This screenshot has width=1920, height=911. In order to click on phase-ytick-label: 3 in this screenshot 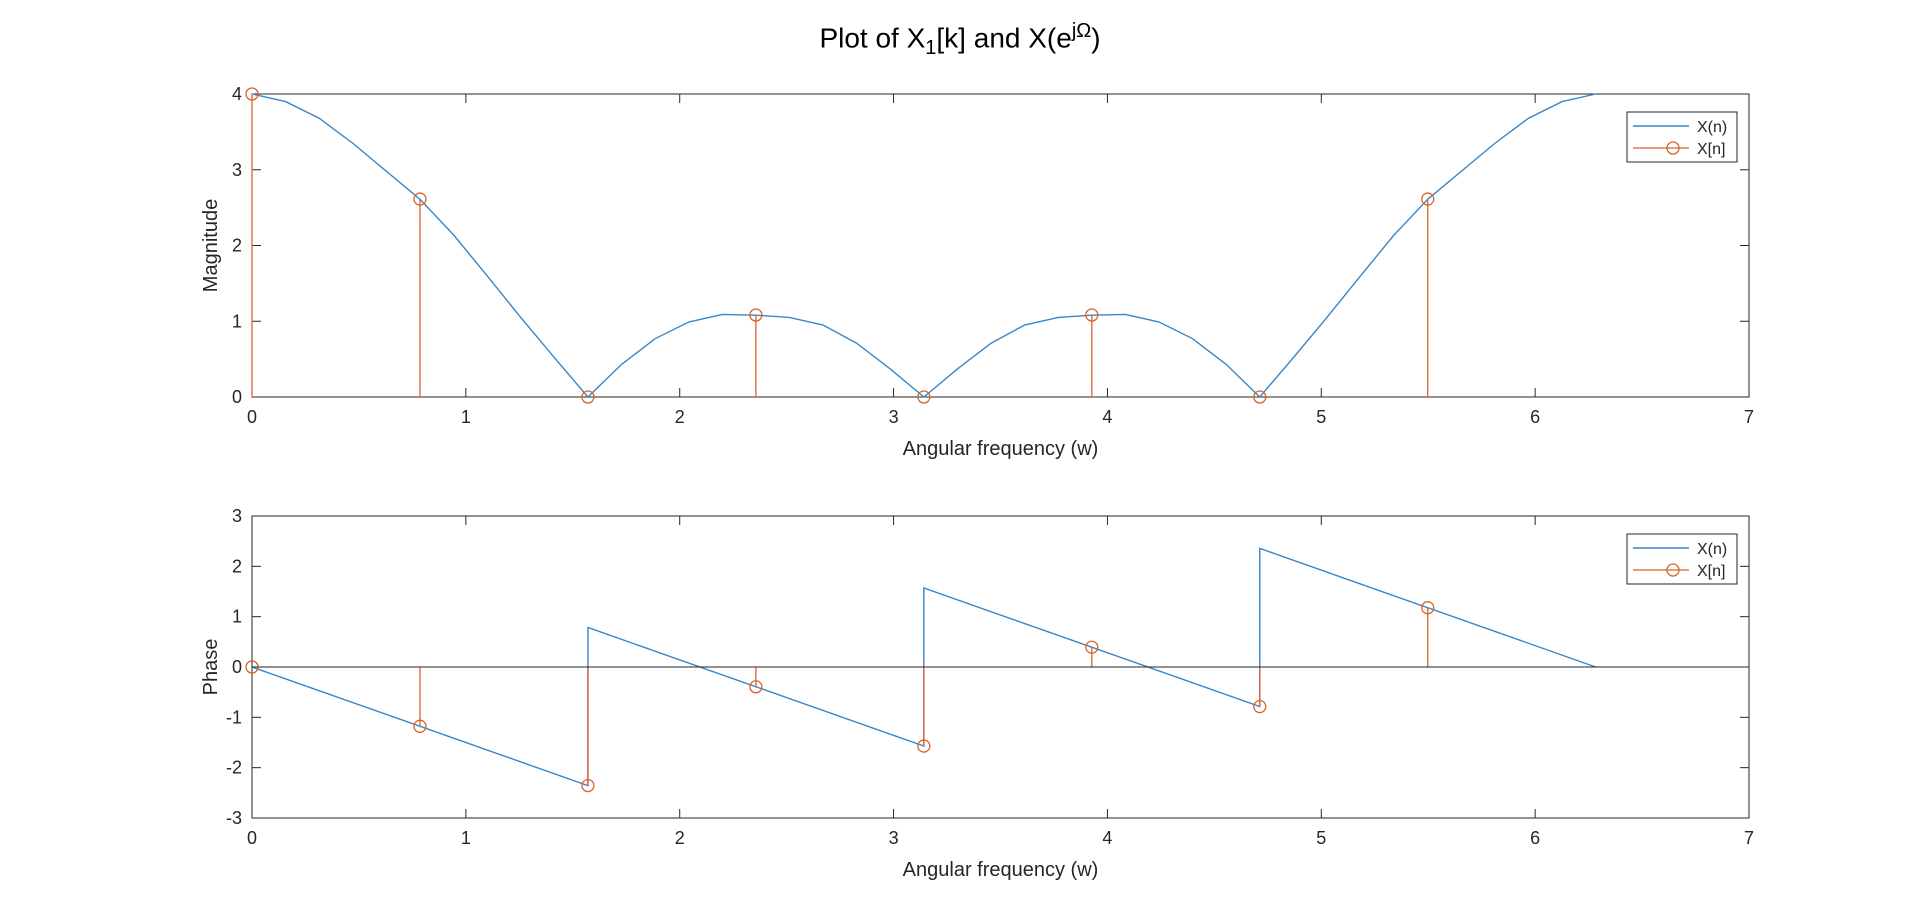, I will do `click(237, 516)`.